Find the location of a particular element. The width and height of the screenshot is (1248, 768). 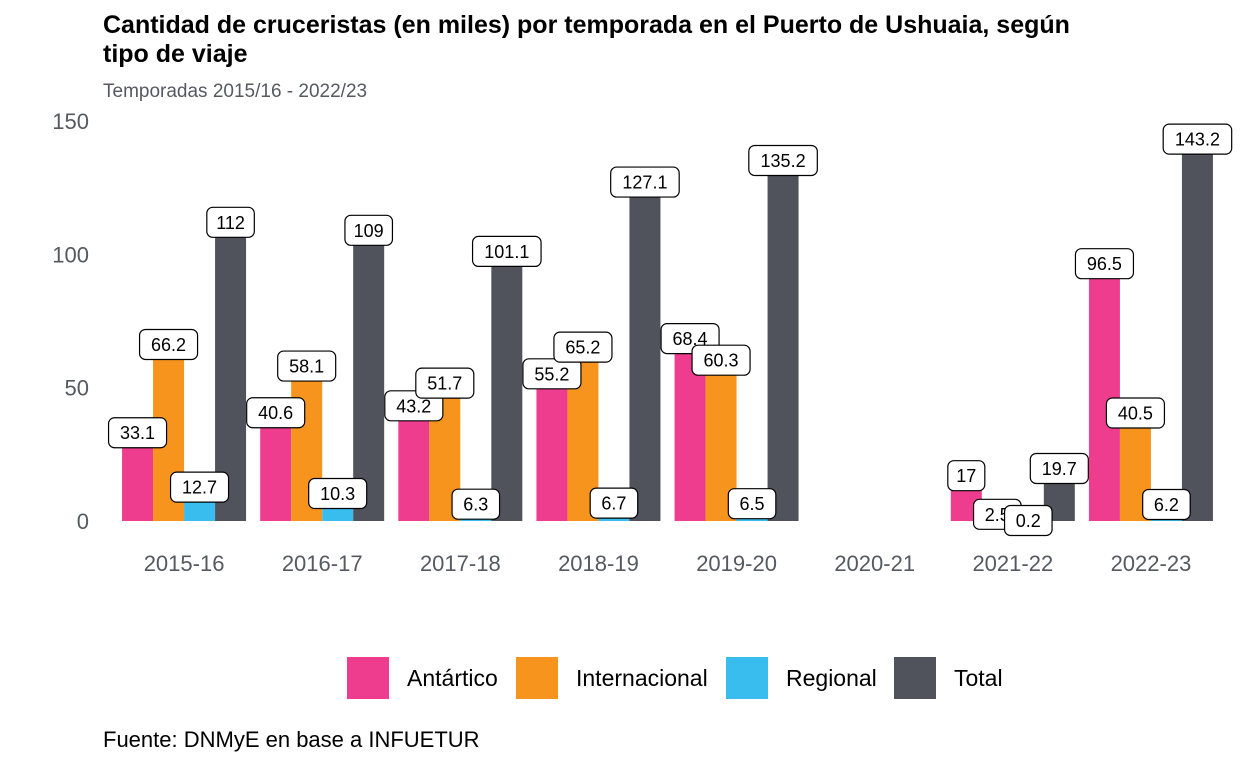

x-tick-label: 2022-23 is located at coordinates (1151, 563).